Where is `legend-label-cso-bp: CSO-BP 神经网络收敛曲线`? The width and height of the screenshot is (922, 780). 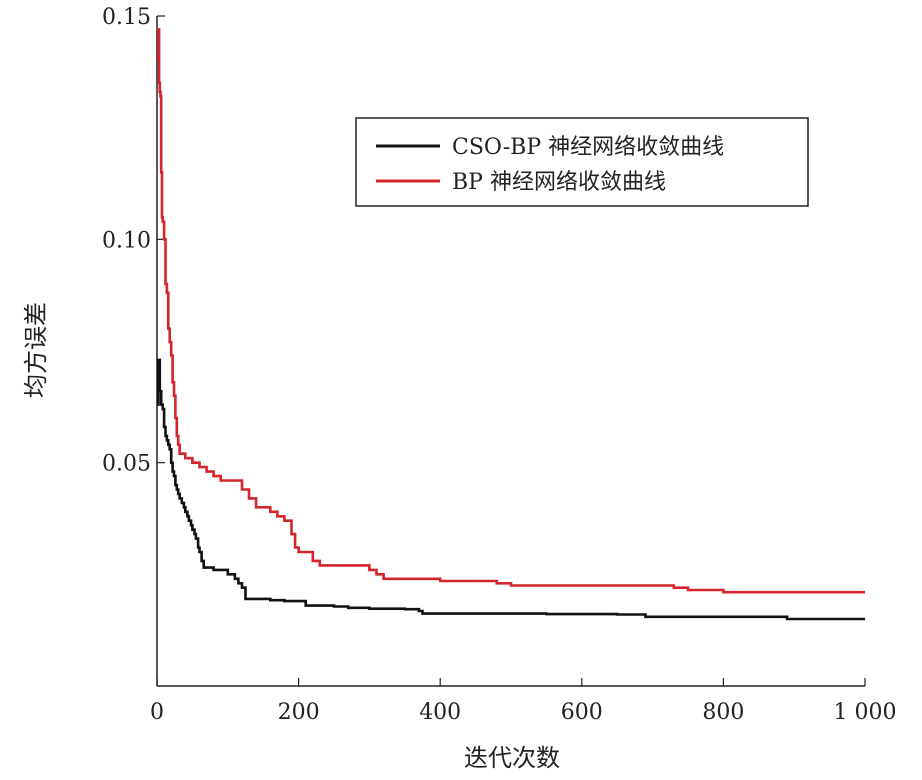
legend-label-cso-bp: CSO-BP 神经网络收敛曲线 is located at coordinates (588, 147).